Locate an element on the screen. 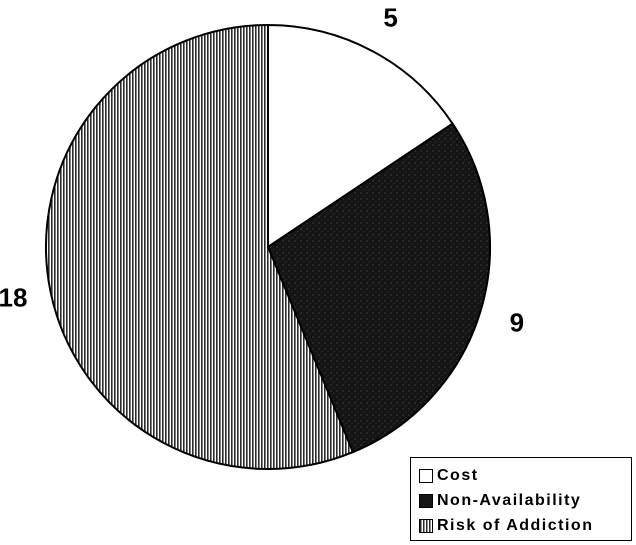 The height and width of the screenshot is (545, 636). legend-swatch-non-availability is located at coordinates (426, 500).